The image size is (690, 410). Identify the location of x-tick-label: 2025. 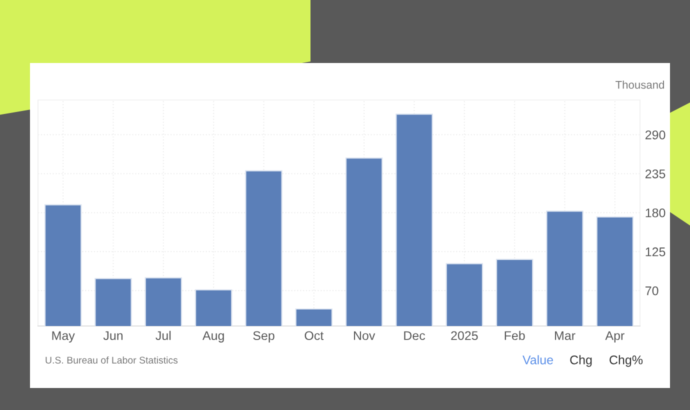
(464, 335).